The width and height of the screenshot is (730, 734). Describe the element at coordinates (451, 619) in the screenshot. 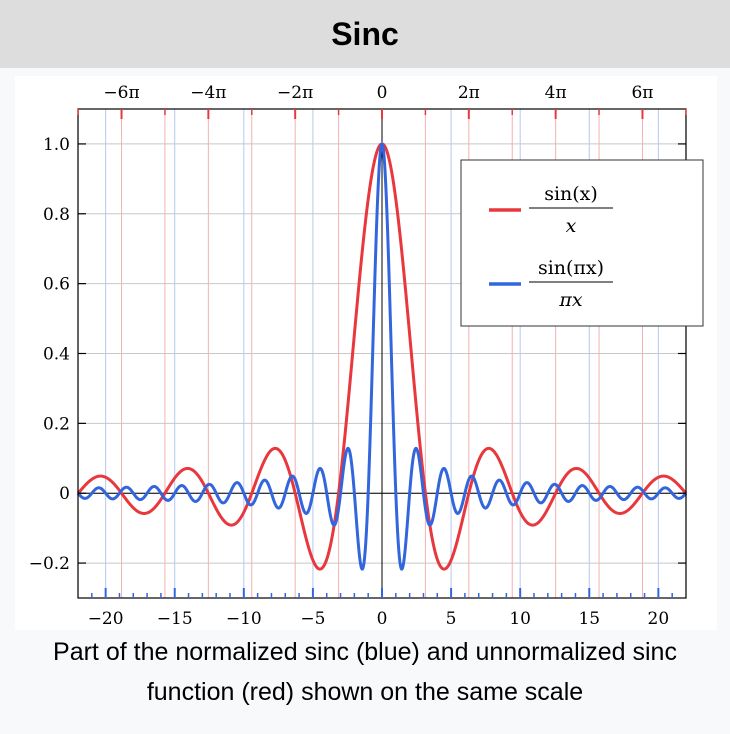

I see `x-tick-label-5: 5` at that location.